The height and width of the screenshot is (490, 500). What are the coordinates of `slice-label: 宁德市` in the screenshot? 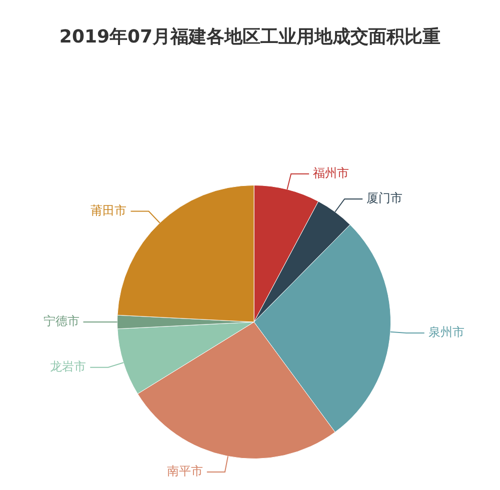 It's located at (61, 321).